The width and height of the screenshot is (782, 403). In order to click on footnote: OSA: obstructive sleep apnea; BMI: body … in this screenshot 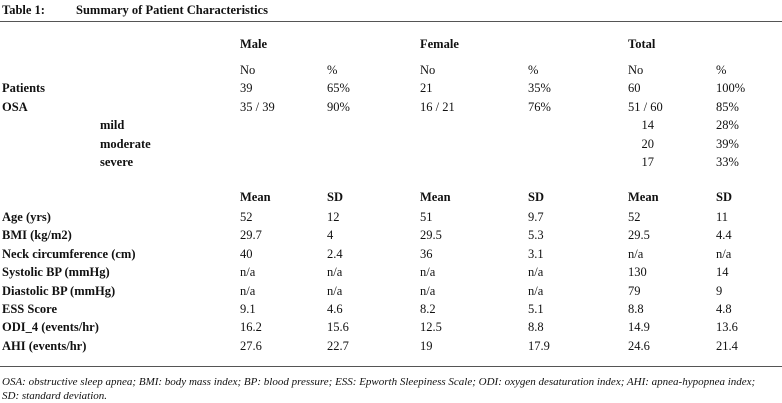, I will do `click(379, 389)`.